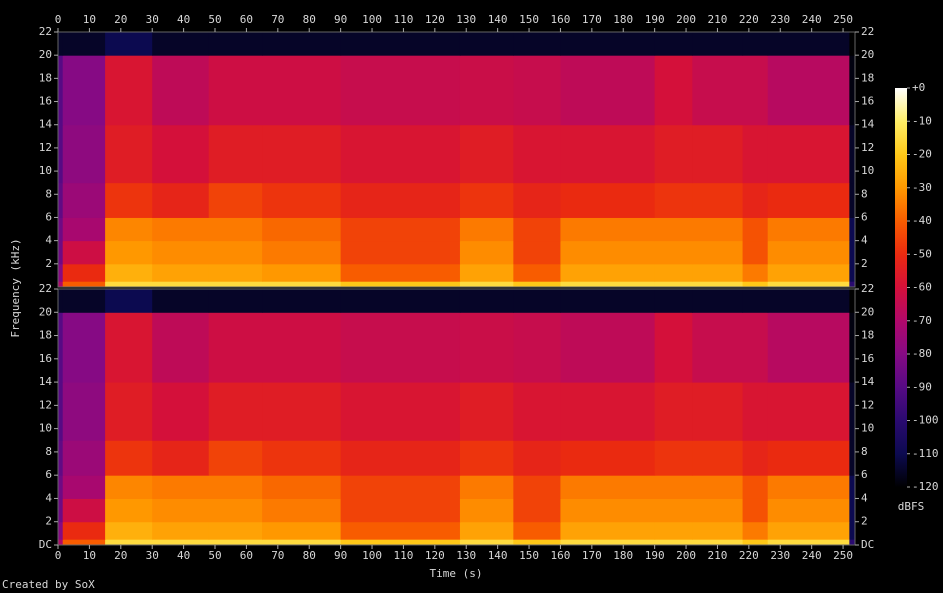 The height and width of the screenshot is (593, 943). I want to click on x-tick-label: 90, so click(340, 19).